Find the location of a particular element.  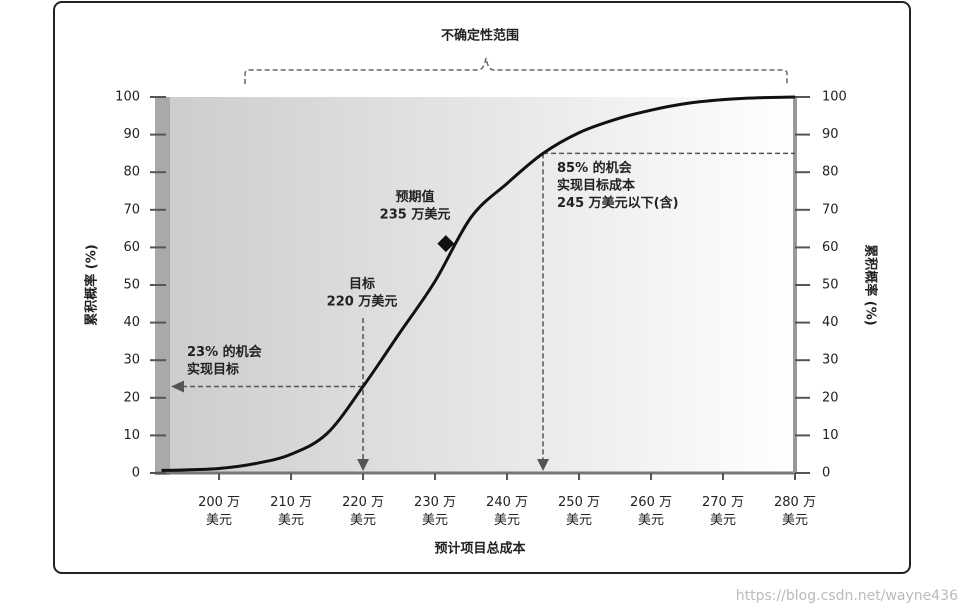

y2-tick-label: 60 is located at coordinates (830, 247).